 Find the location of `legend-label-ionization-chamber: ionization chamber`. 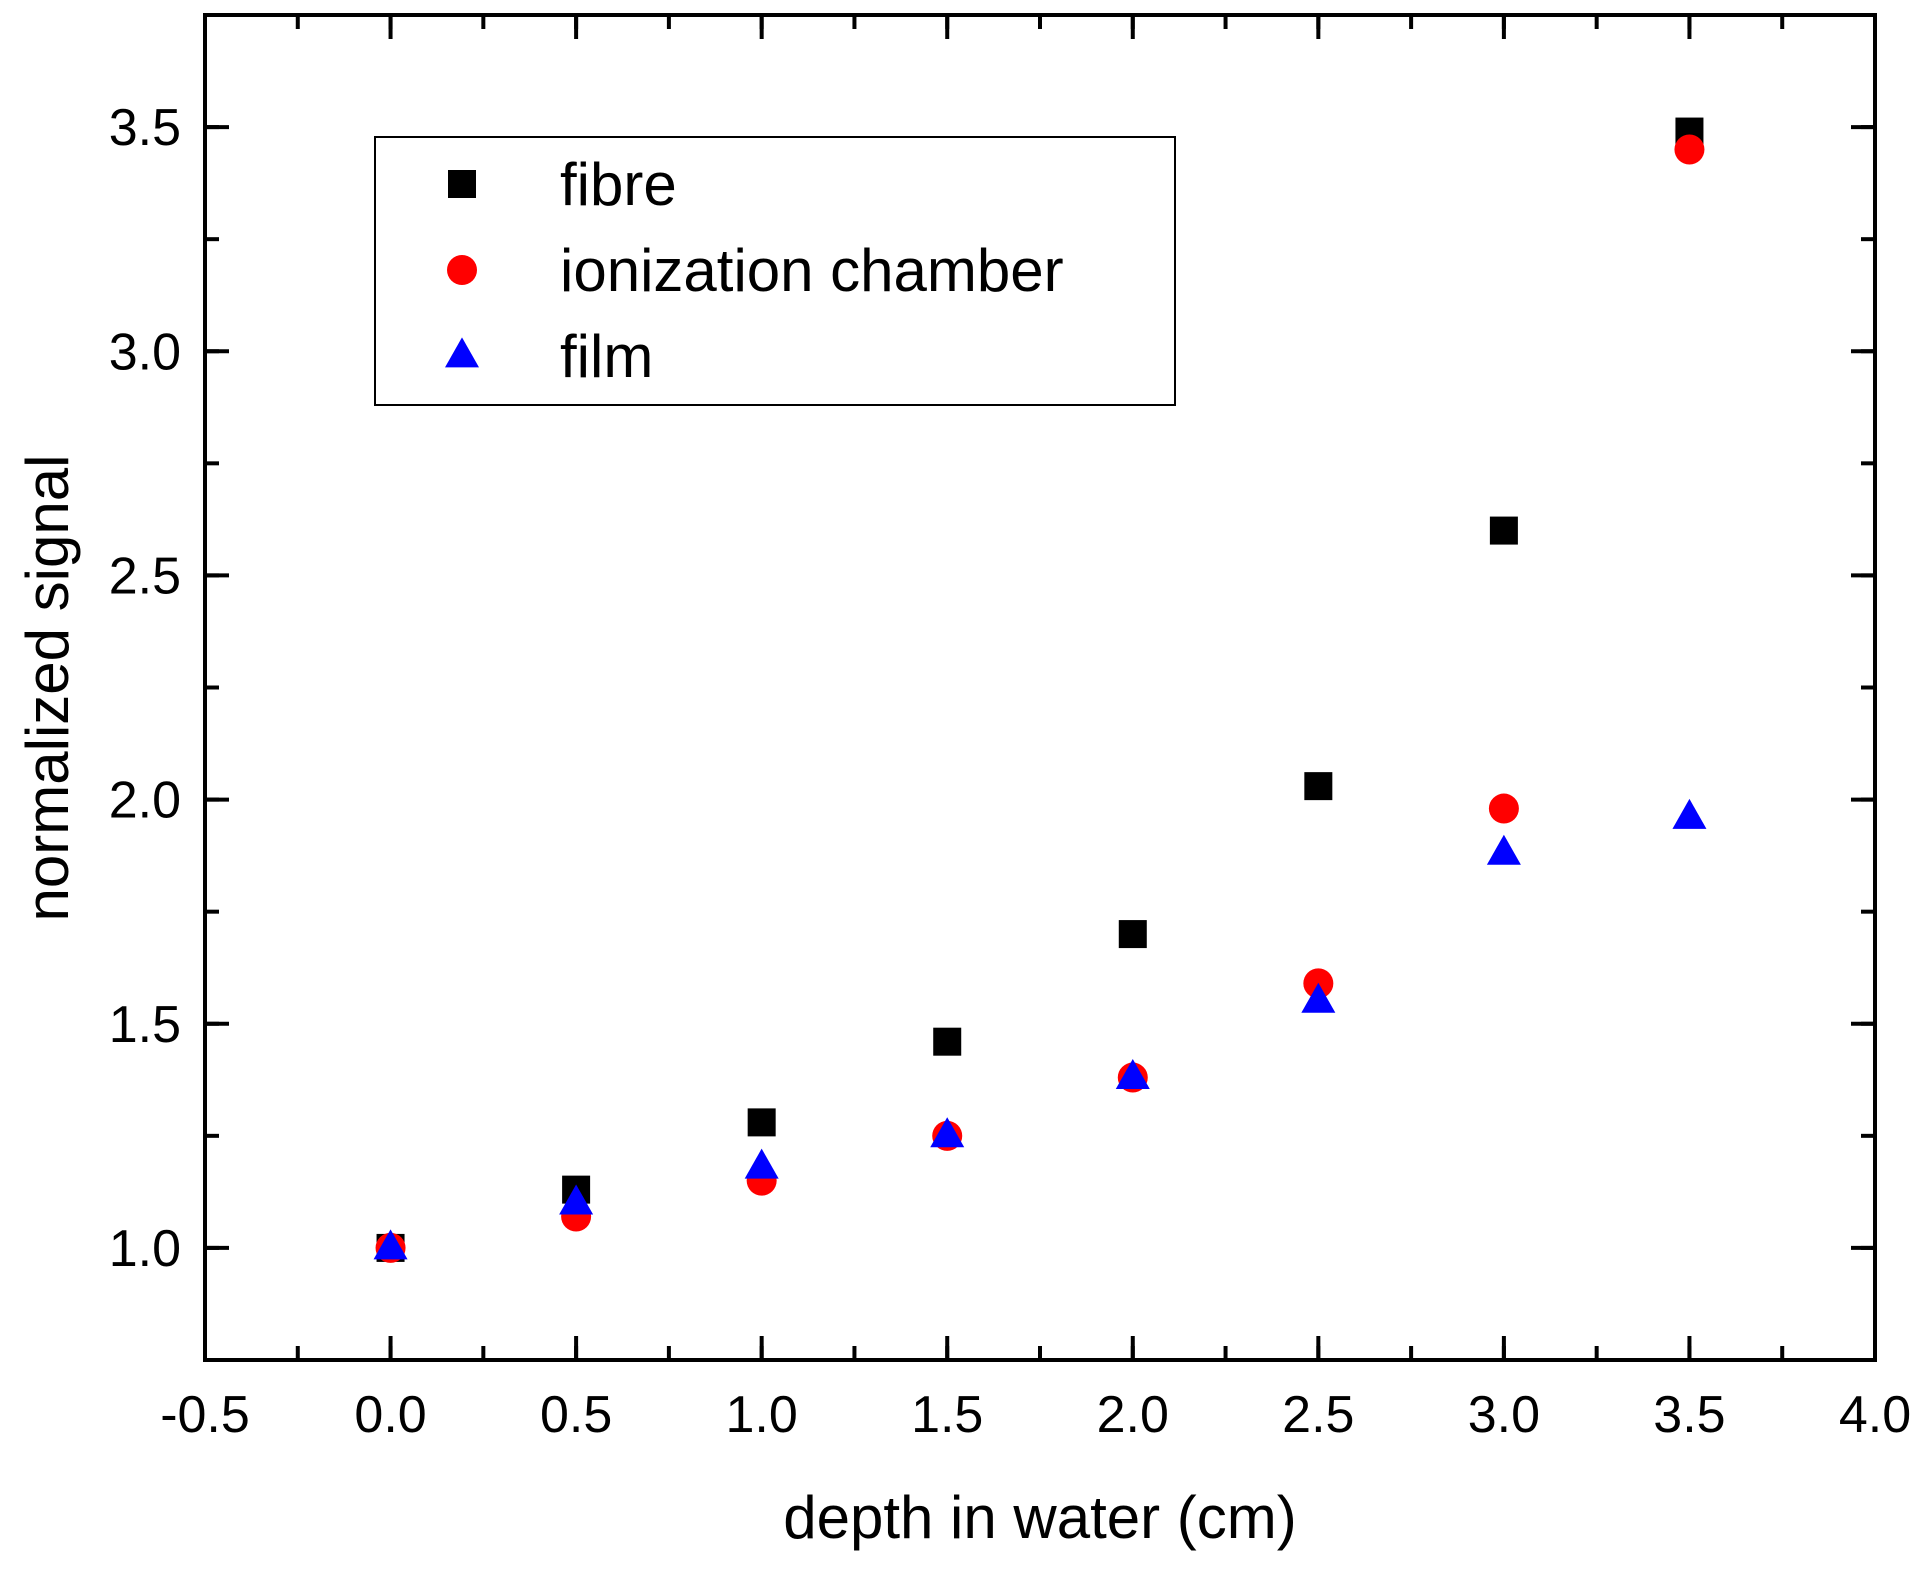

legend-label-ionization-chamber: ionization chamber is located at coordinates (812, 270).